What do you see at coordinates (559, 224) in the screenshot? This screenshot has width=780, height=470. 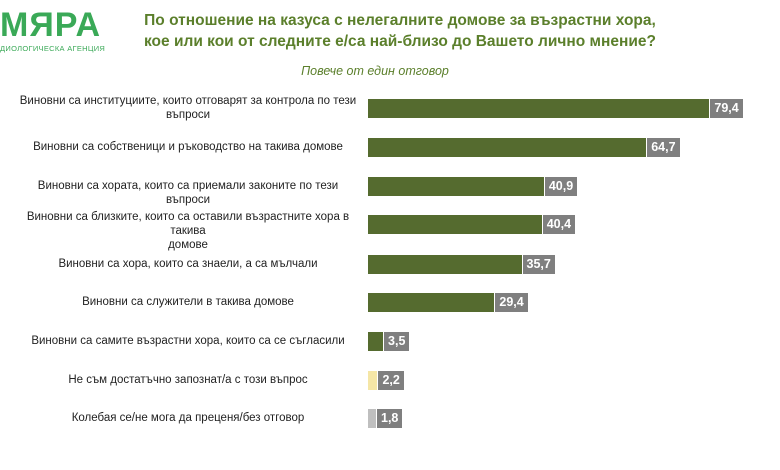 I see `data-label: 40,4` at bounding box center [559, 224].